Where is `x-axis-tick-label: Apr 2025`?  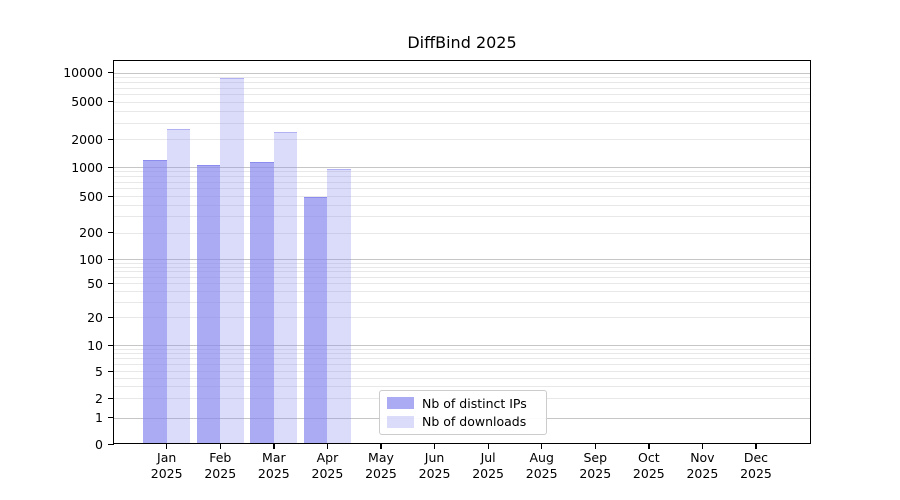
x-axis-tick-label: Apr 2025 is located at coordinates (327, 466).